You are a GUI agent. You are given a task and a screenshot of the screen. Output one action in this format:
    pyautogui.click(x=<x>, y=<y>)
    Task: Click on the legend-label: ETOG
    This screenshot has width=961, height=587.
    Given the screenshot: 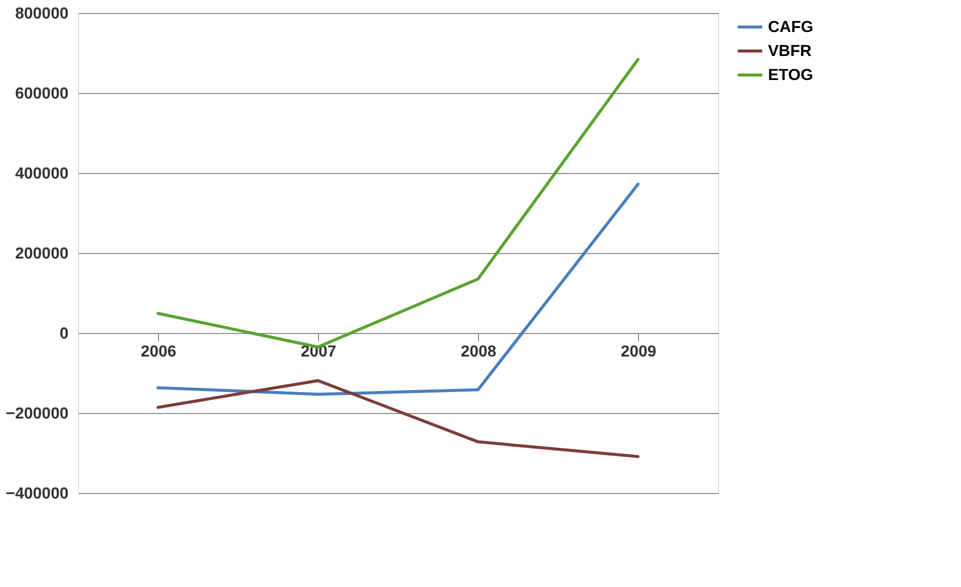 What is the action you would take?
    pyautogui.click(x=791, y=75)
    